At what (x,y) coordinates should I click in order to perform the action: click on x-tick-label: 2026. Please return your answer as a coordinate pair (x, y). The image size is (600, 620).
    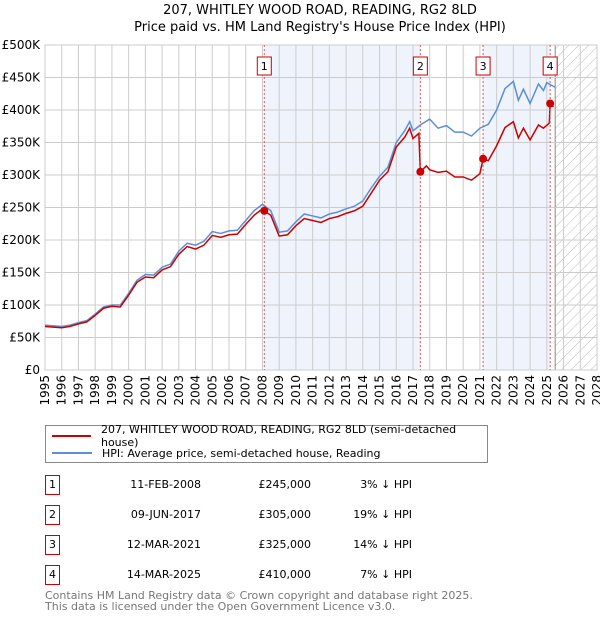
    Looking at the image, I should click on (564, 390).